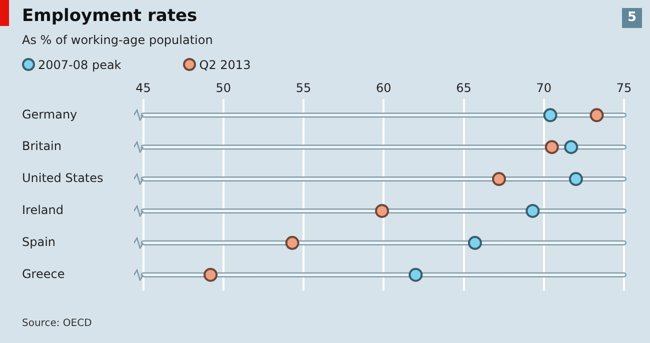  Describe the element at coordinates (632, 18) in the screenshot. I see `text: 5` at that location.